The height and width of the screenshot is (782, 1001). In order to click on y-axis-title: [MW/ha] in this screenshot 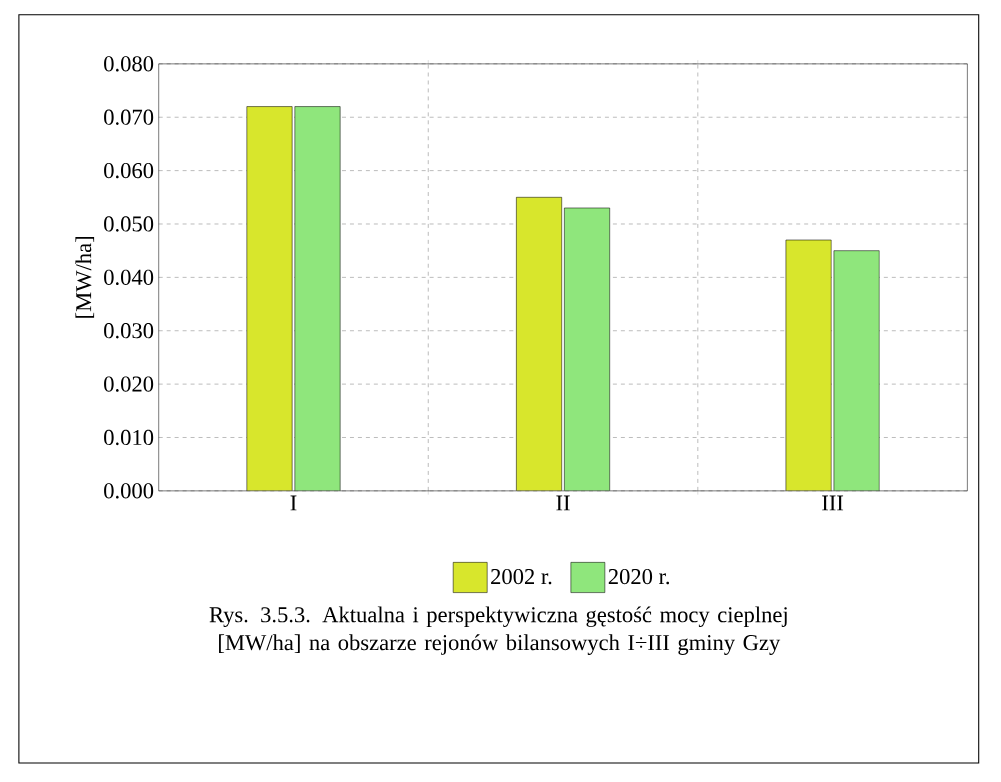, I will do `click(85, 277)`.